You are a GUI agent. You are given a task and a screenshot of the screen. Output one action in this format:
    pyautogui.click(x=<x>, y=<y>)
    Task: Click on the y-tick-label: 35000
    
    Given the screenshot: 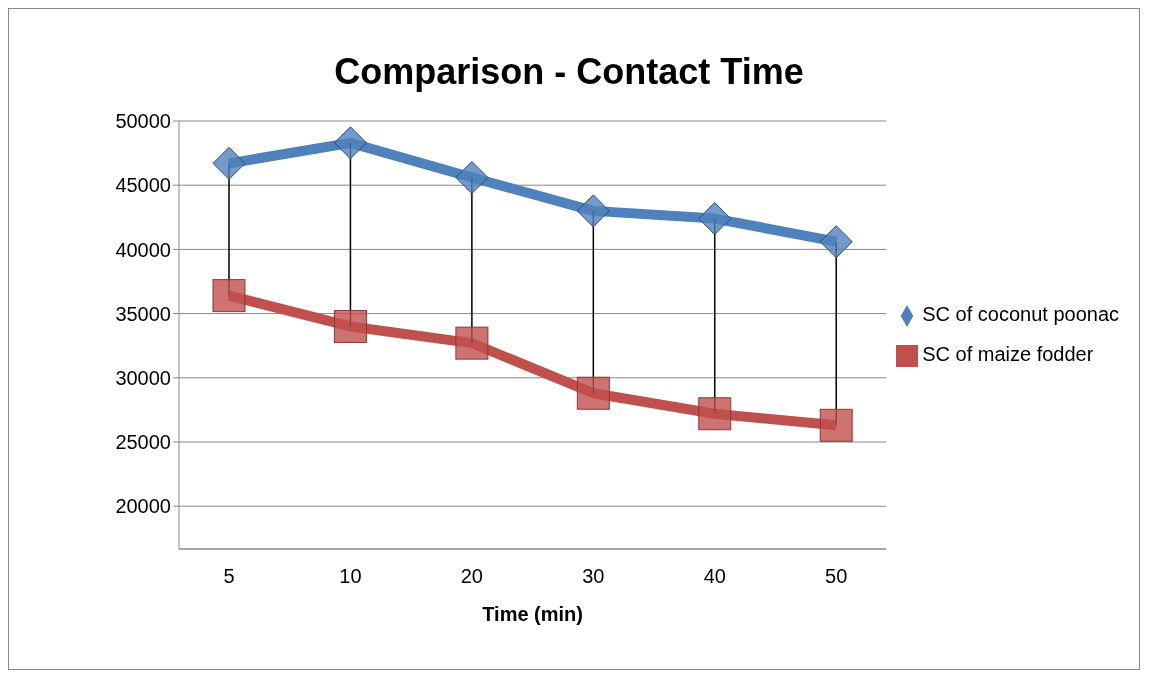 What is the action you would take?
    pyautogui.click(x=143, y=313)
    